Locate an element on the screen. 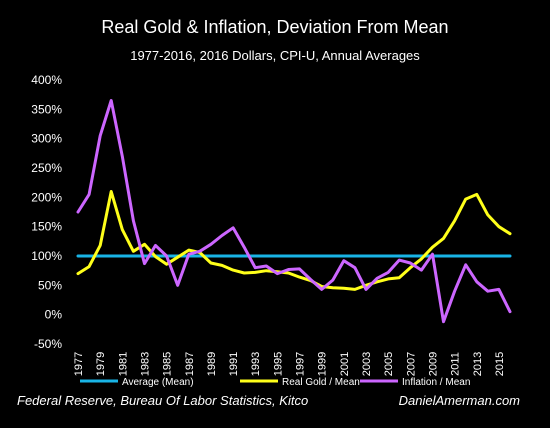 This screenshot has width=550, height=428. y-tick-label: 100% is located at coordinates (46, 256).